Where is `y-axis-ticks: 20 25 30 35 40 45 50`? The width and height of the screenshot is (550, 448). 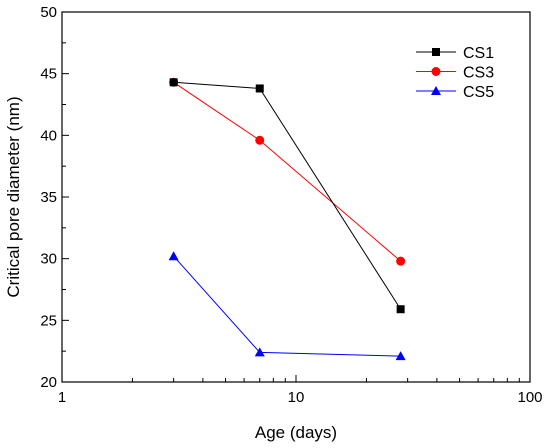 y-axis-ticks: 20 25 30 35 40 45 50 is located at coordinates (54, 197).